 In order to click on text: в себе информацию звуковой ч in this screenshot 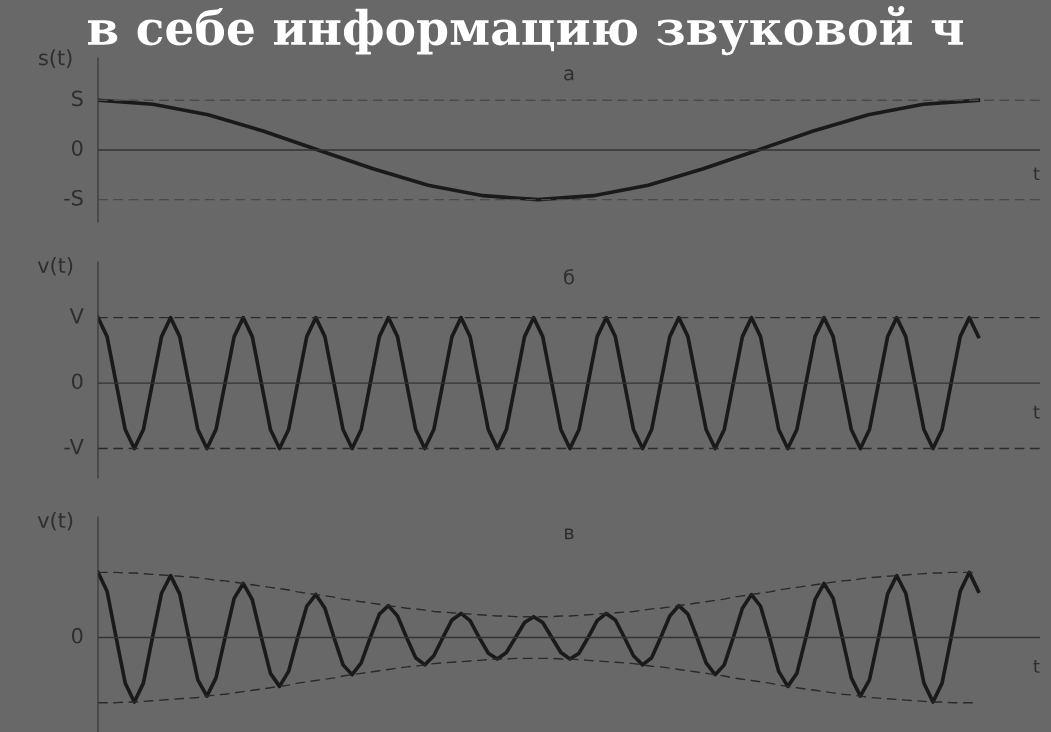, I will do `click(525, 31)`.